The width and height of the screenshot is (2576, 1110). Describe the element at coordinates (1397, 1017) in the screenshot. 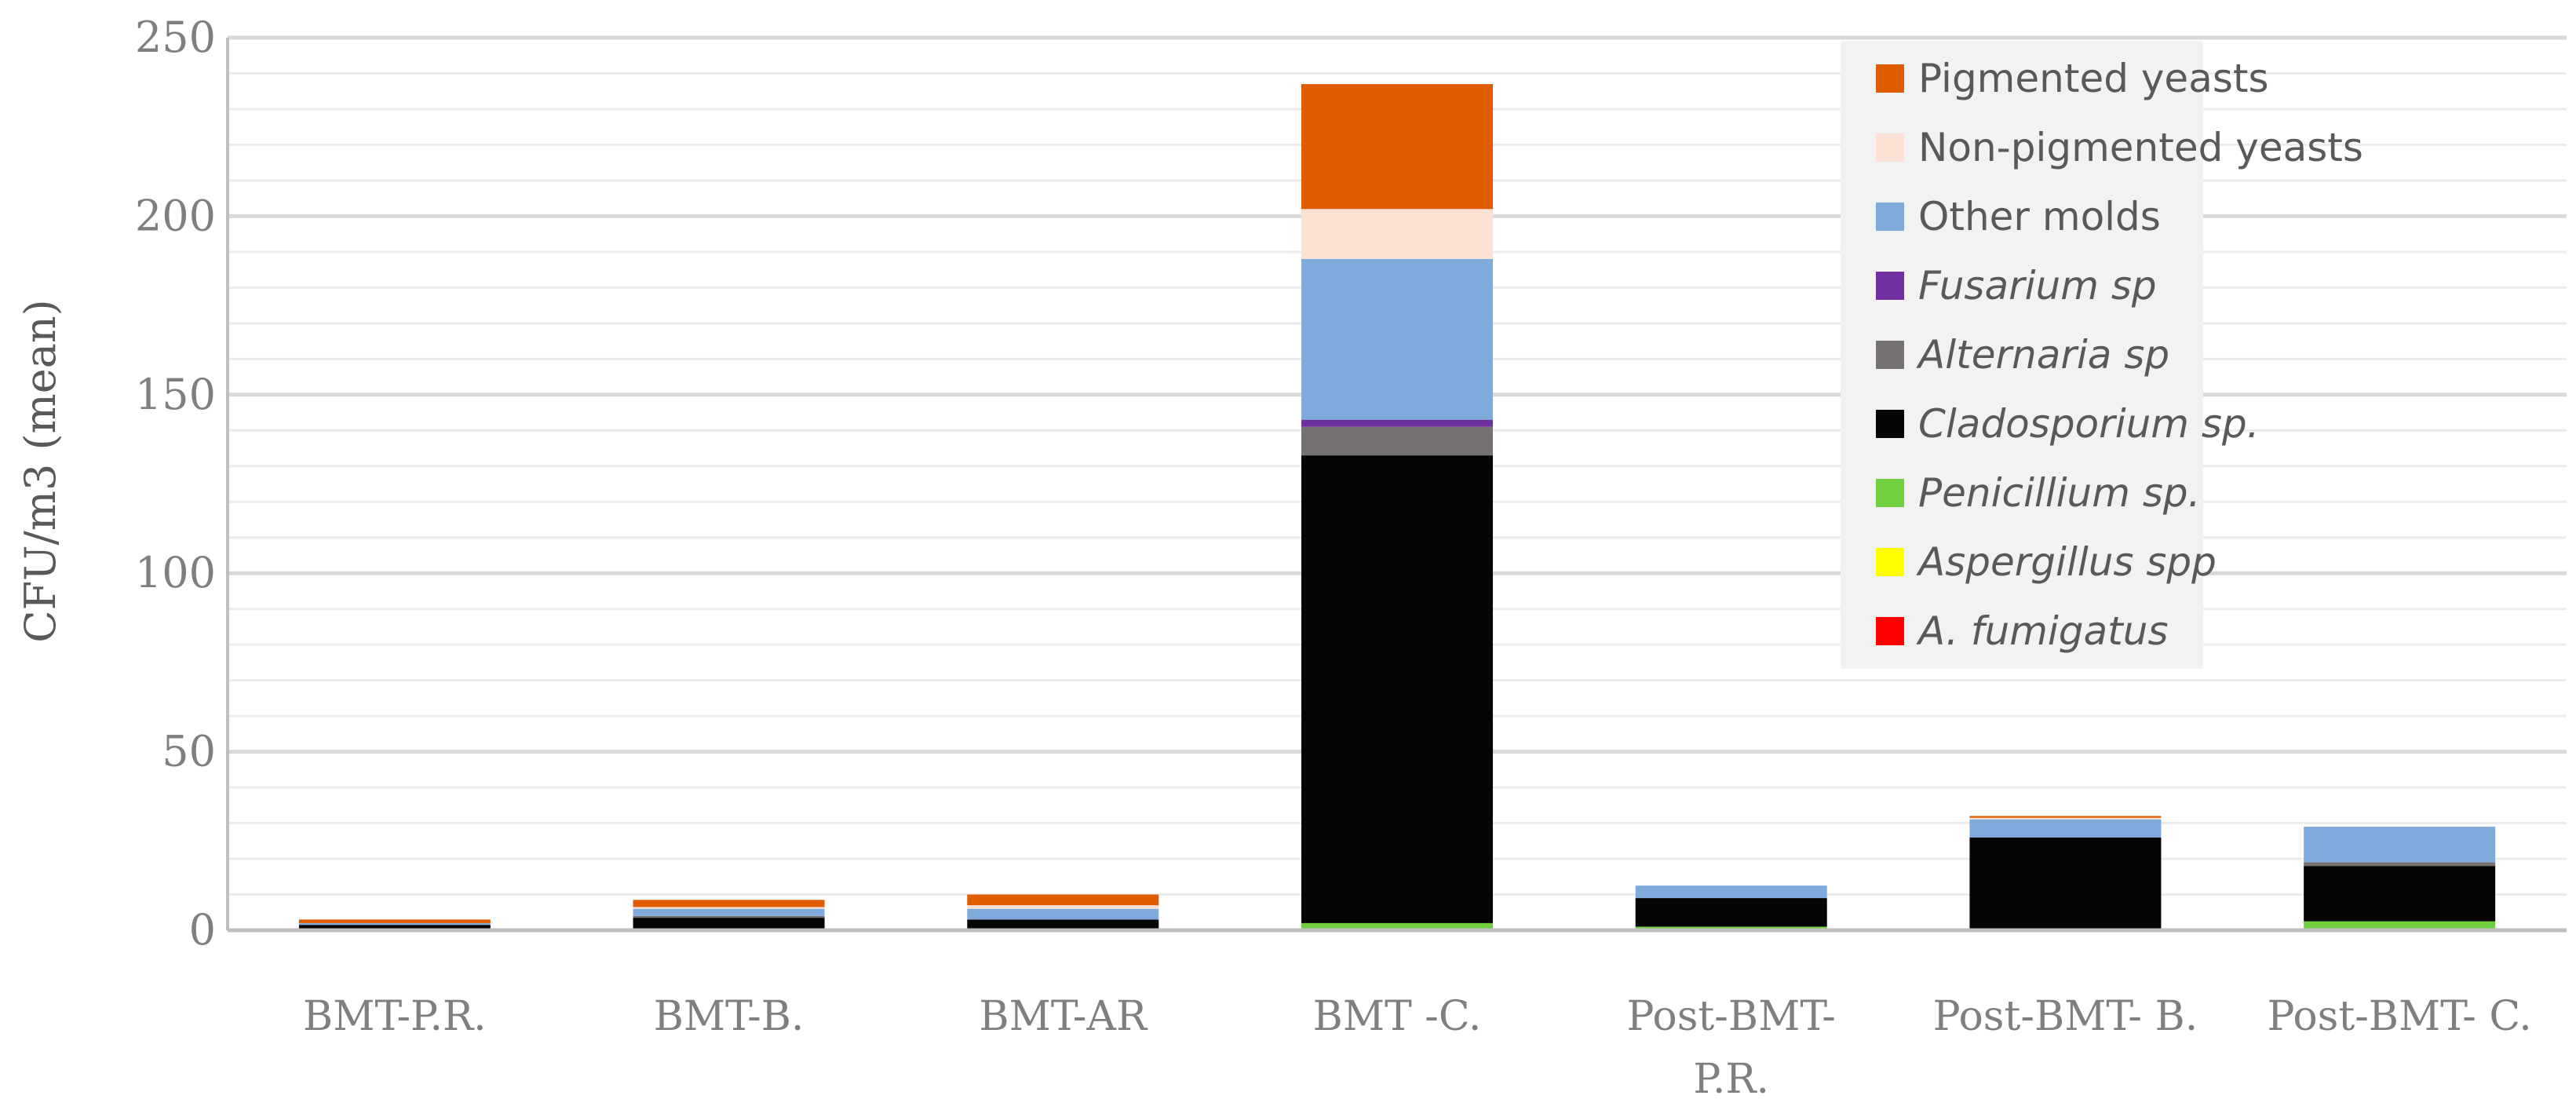

I see `x-tick-label: BMT -C.` at that location.